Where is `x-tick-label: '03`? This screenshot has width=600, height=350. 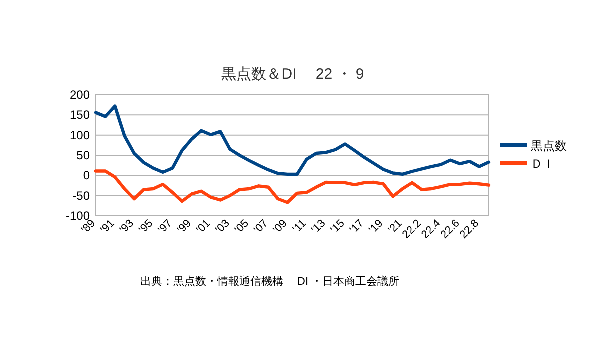
x-tick-label: '03 is located at coordinates (223, 227).